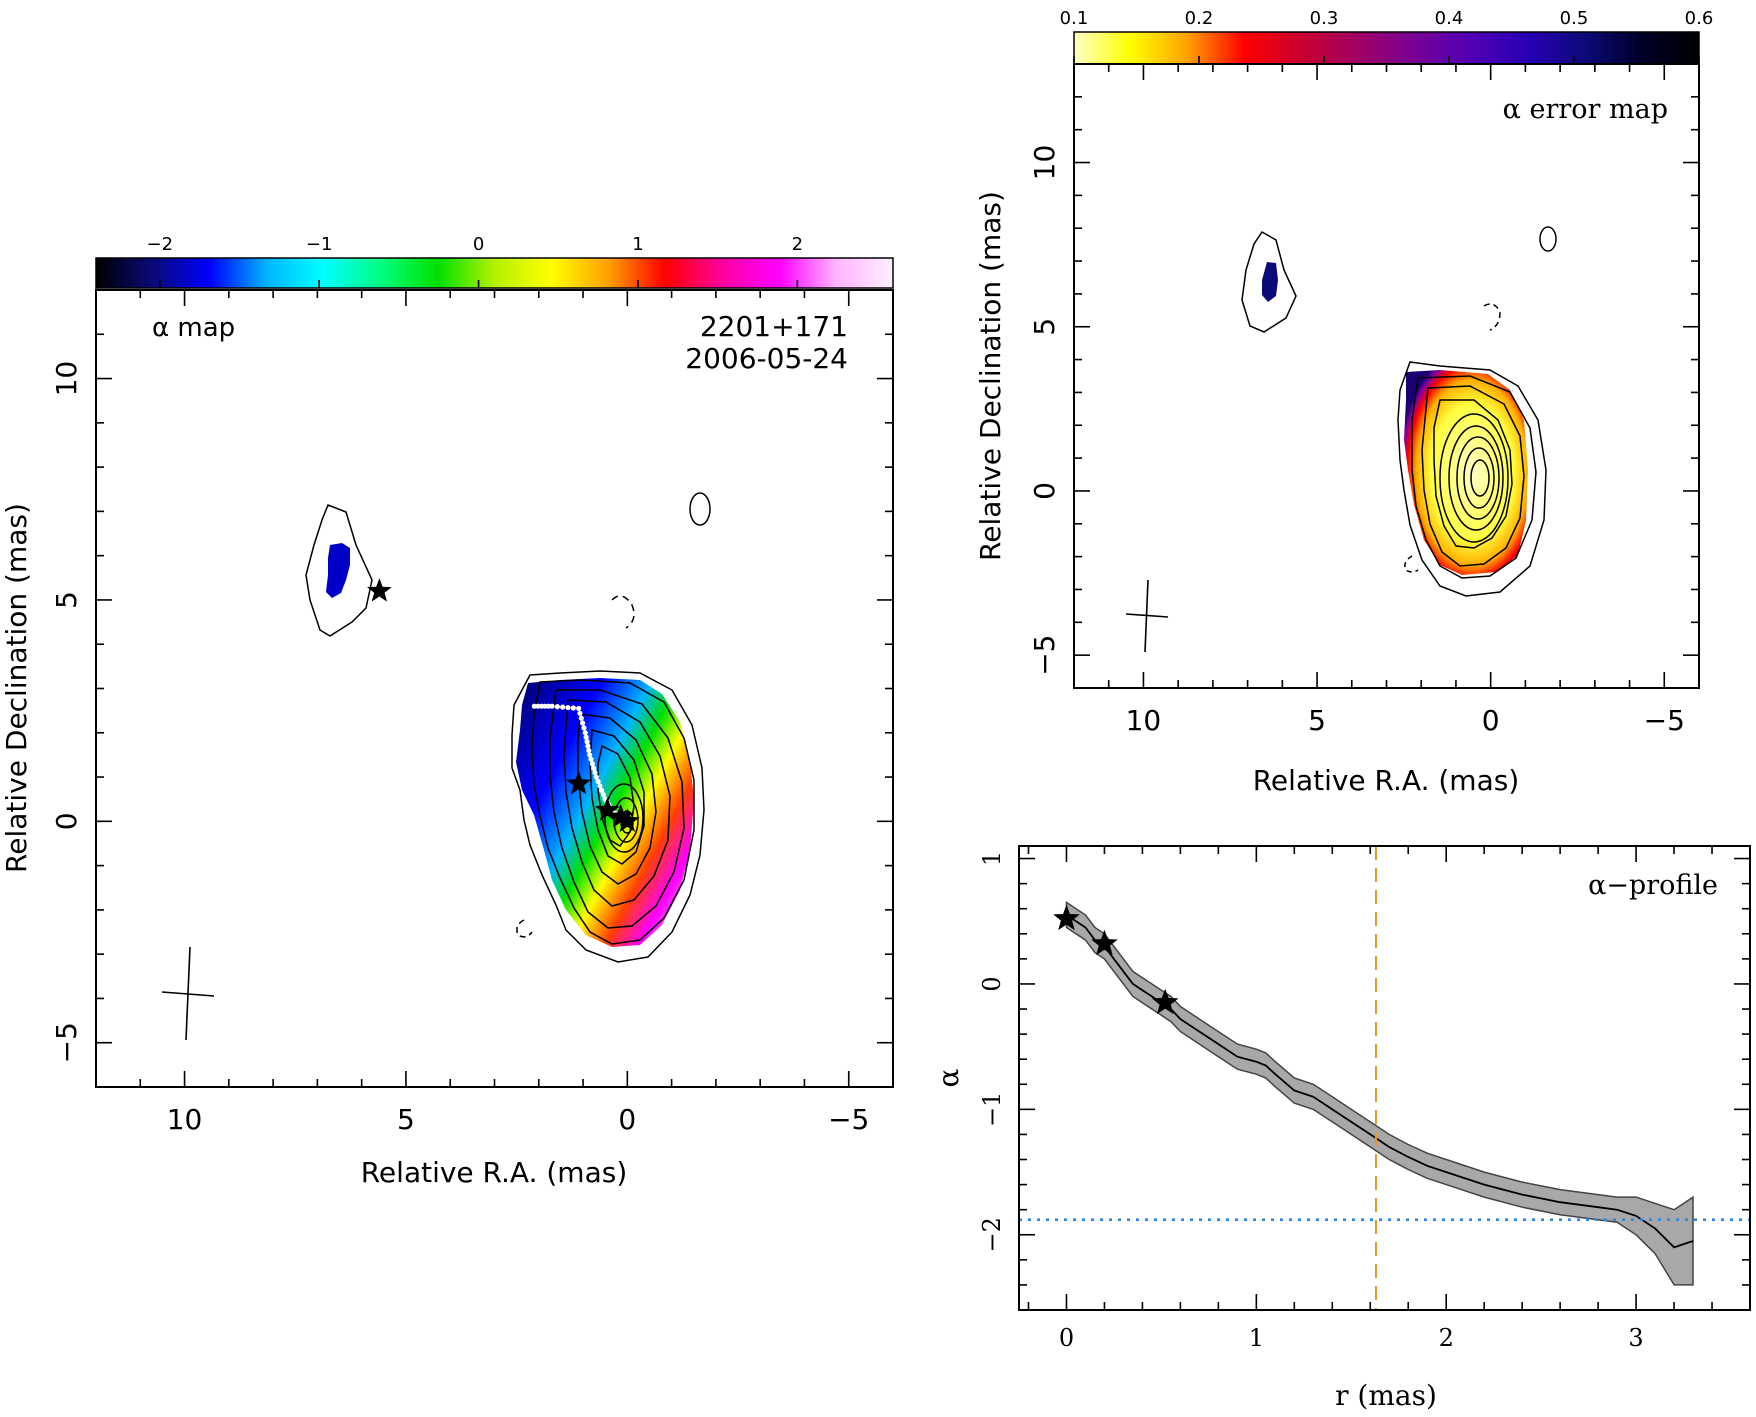 The height and width of the screenshot is (1417, 1756). Describe the element at coordinates (990, 376) in the screenshot. I see `error-map-ylabel: Relative Declination (mas)` at that location.